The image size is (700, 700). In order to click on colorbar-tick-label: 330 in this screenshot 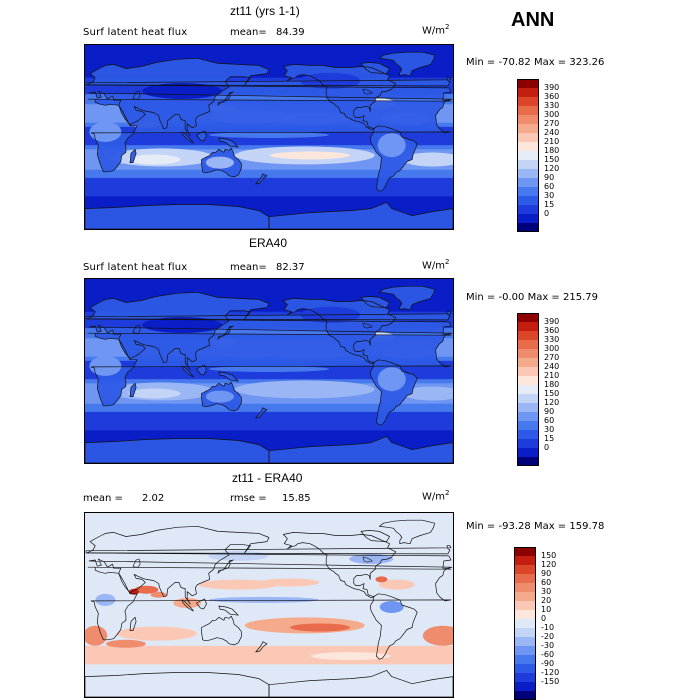, I will do `click(552, 105)`.